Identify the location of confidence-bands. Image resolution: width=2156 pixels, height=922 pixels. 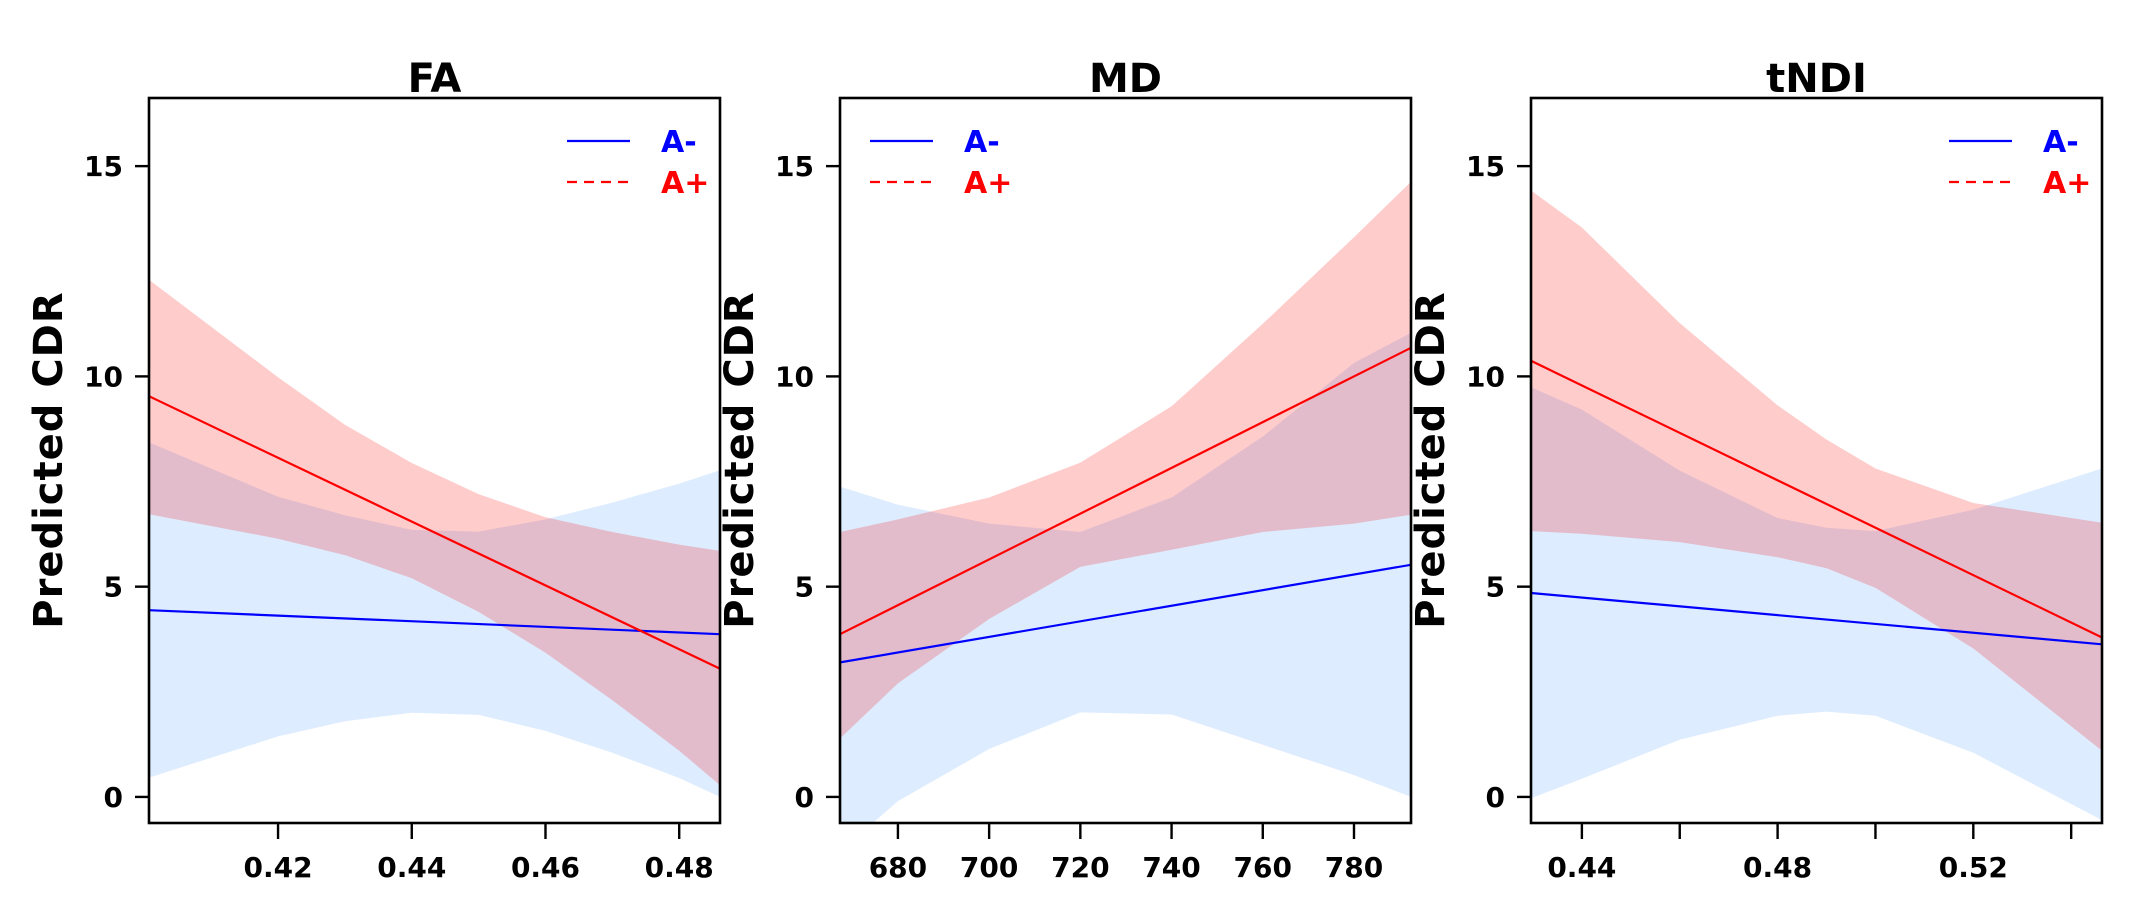
(434, 538).